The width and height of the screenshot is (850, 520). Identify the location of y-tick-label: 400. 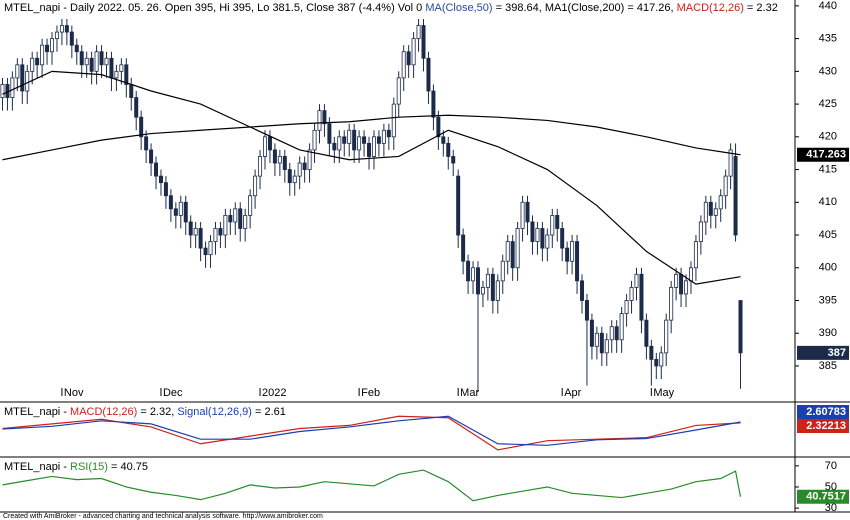
(828, 268).